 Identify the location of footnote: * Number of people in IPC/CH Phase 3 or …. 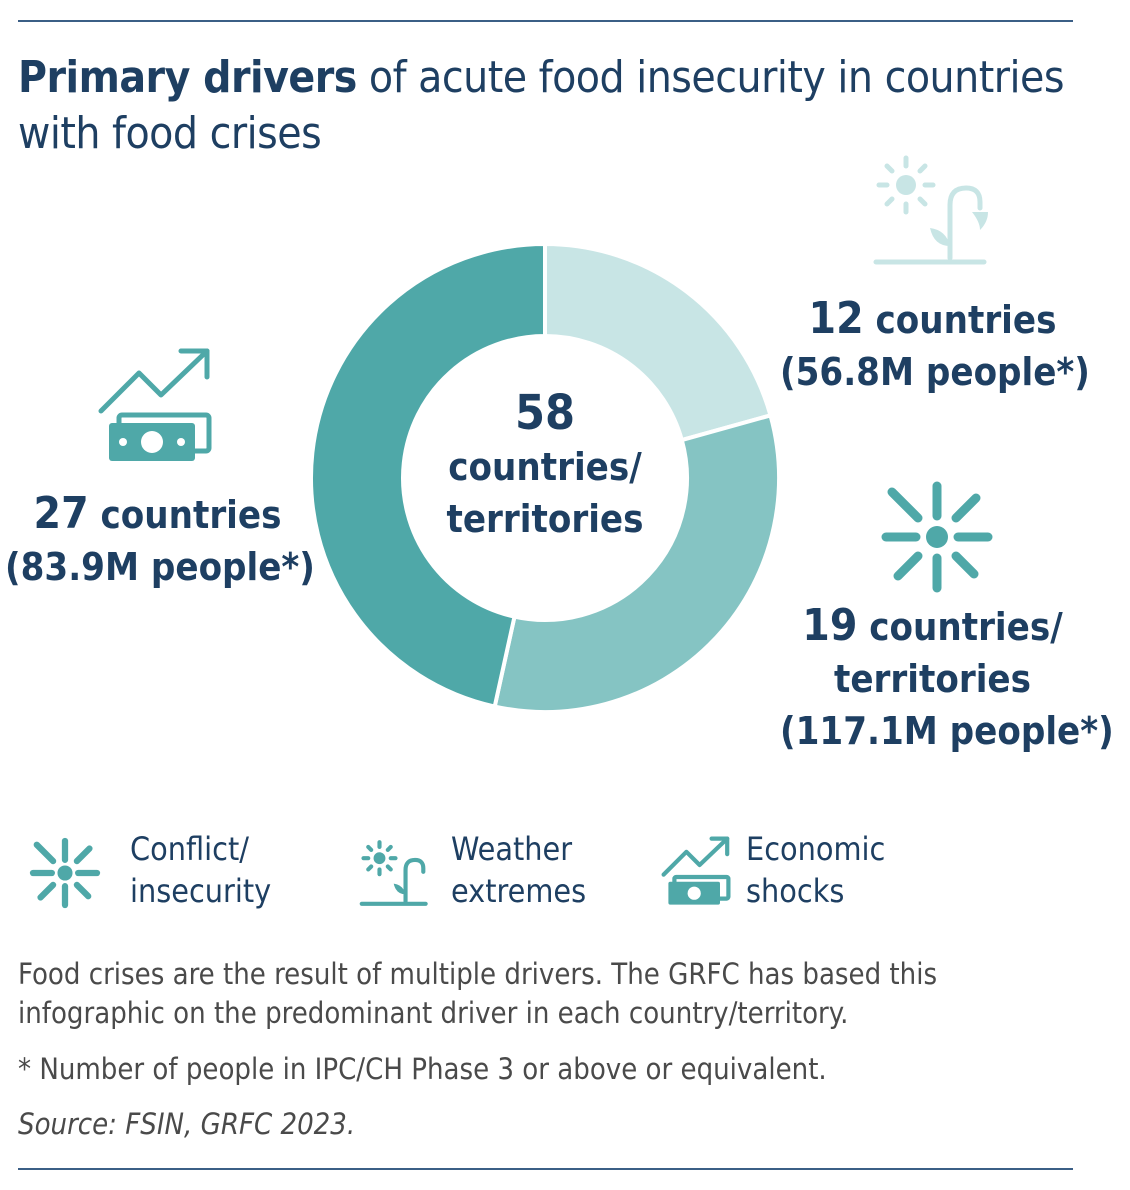
(422, 1069).